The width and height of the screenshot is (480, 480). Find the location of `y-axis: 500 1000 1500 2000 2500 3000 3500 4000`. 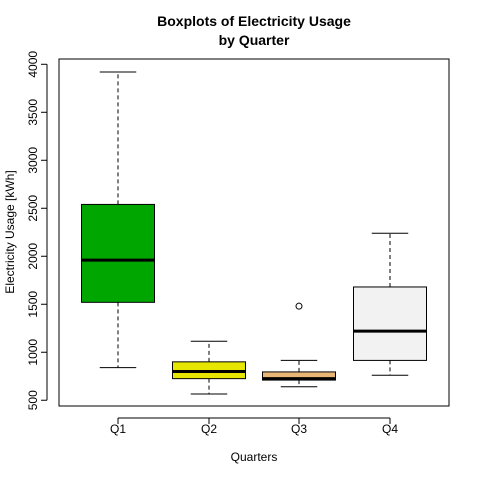

y-axis: 500 1000 1500 2000 2500 3000 3500 4000 is located at coordinates (37, 230).